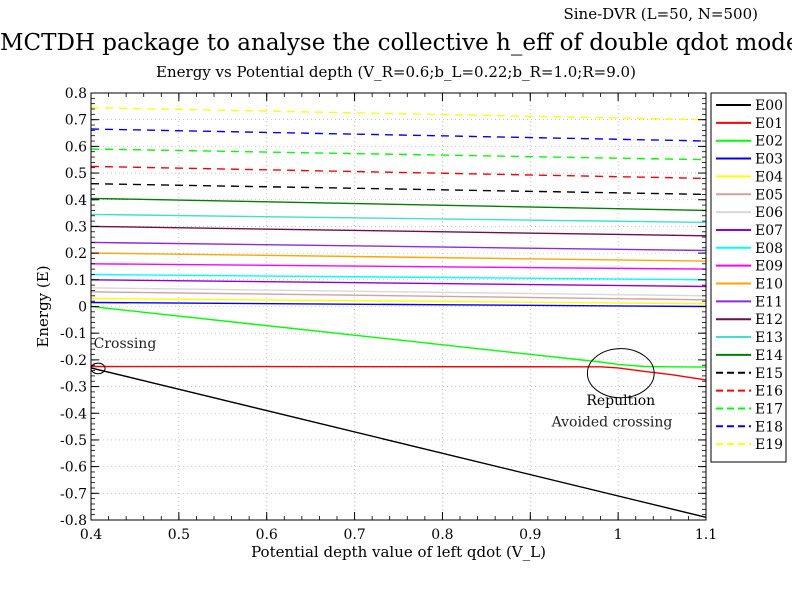 Image resolution: width=792 pixels, height=612 pixels. I want to click on x-tick-label: 1.1, so click(706, 535).